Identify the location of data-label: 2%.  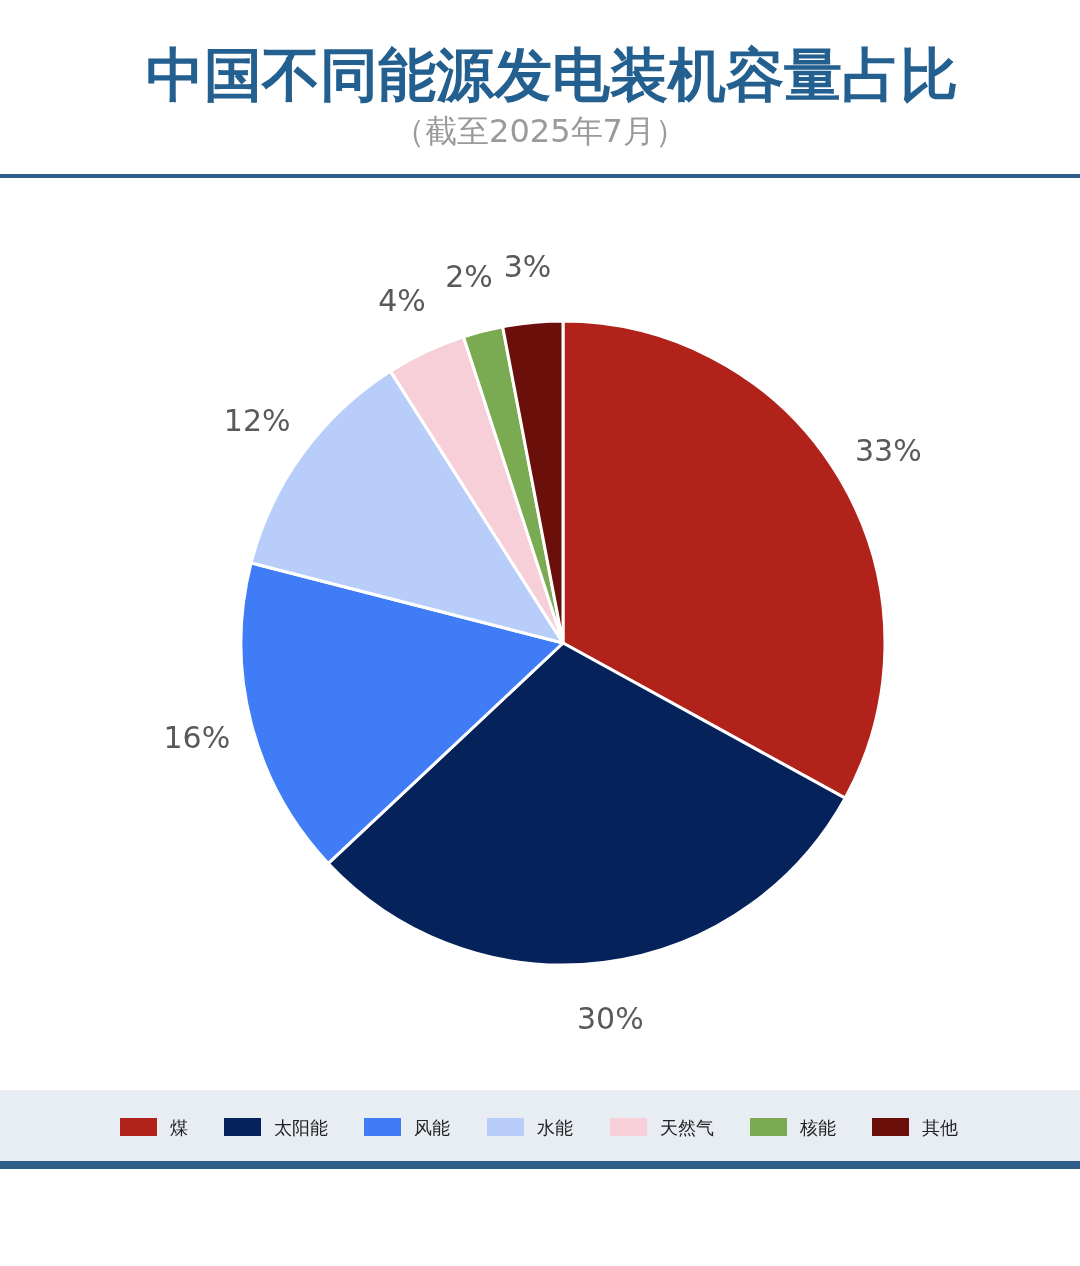
(469, 277).